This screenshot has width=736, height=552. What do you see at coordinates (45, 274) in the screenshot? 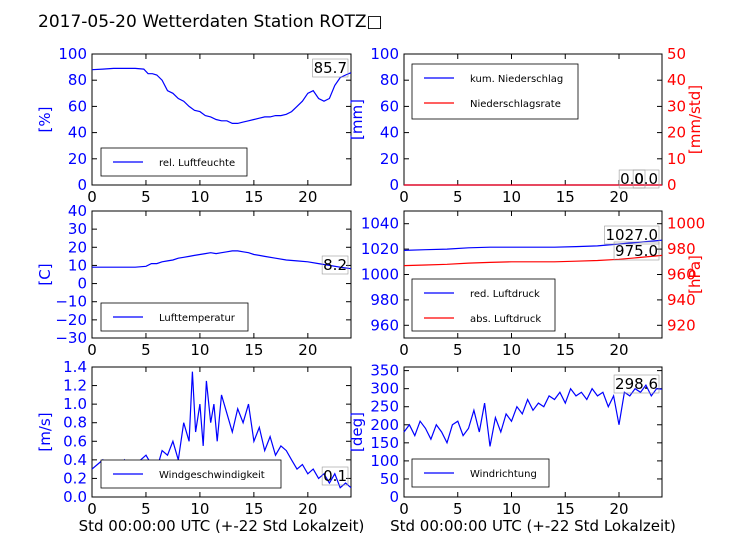
I see `y-axis-label: [C]` at bounding box center [45, 274].